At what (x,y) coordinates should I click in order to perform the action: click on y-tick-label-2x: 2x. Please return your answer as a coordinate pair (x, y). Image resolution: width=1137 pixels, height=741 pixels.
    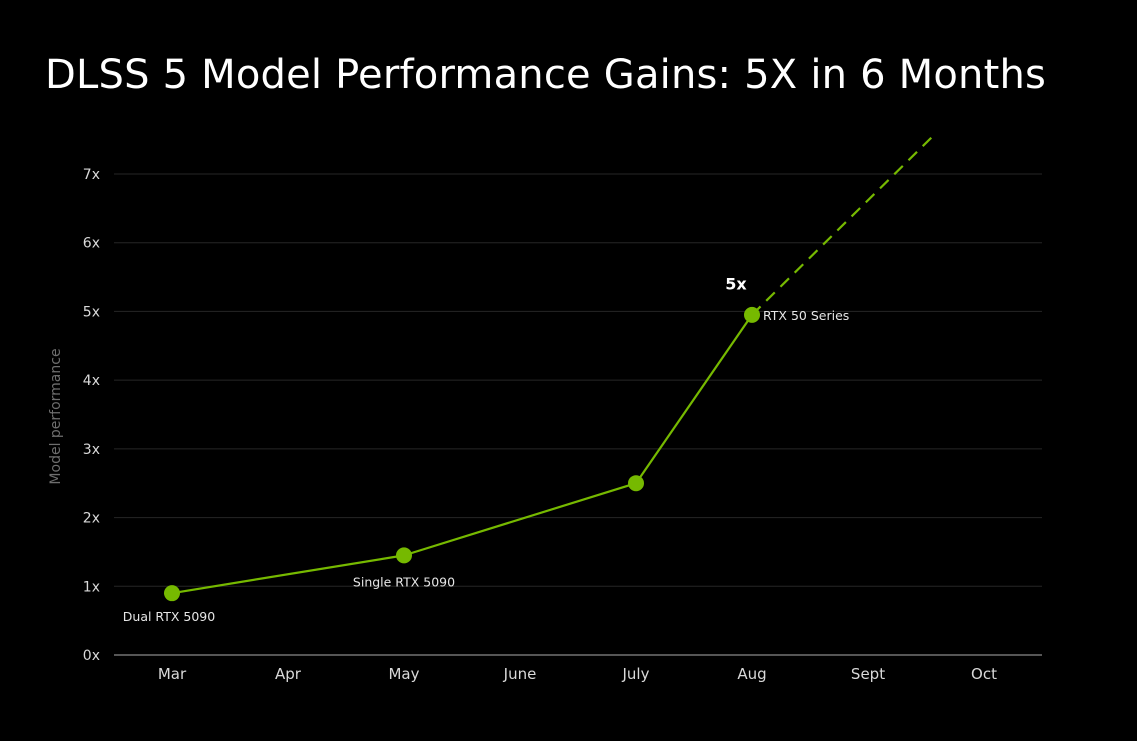
    Looking at the image, I should click on (91, 519).